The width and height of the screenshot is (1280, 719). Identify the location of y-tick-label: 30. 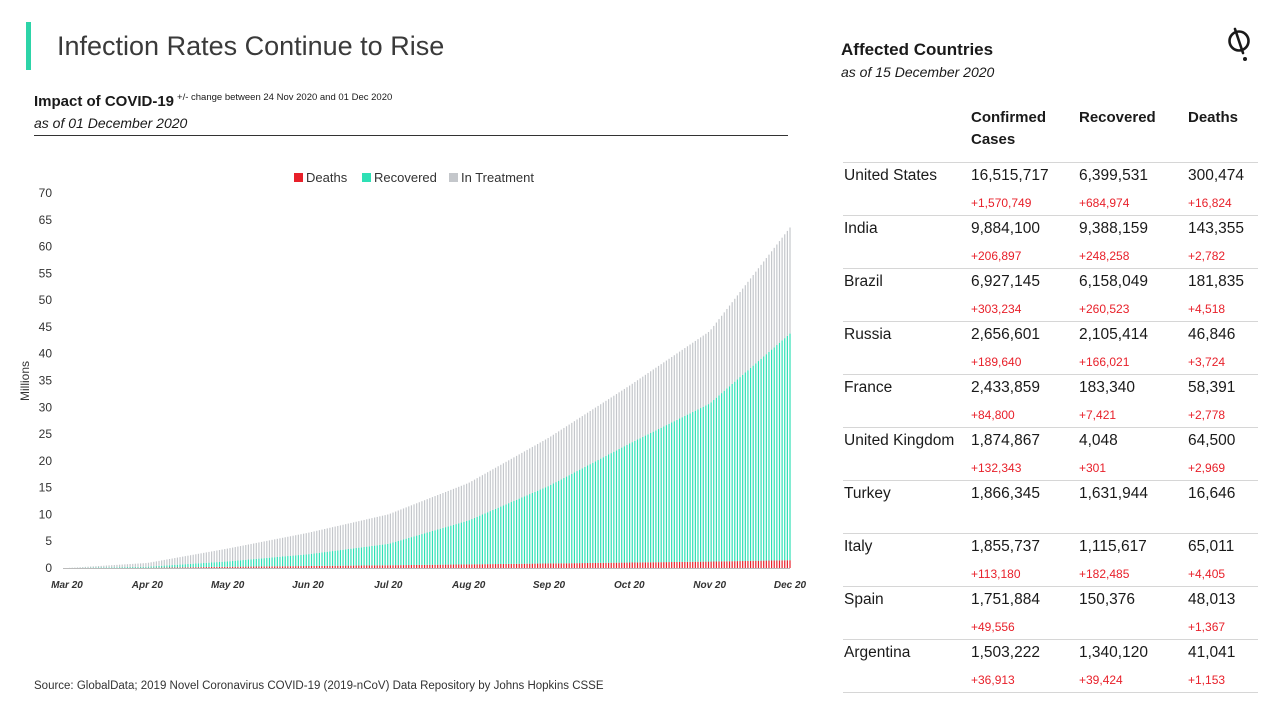
(46, 407).